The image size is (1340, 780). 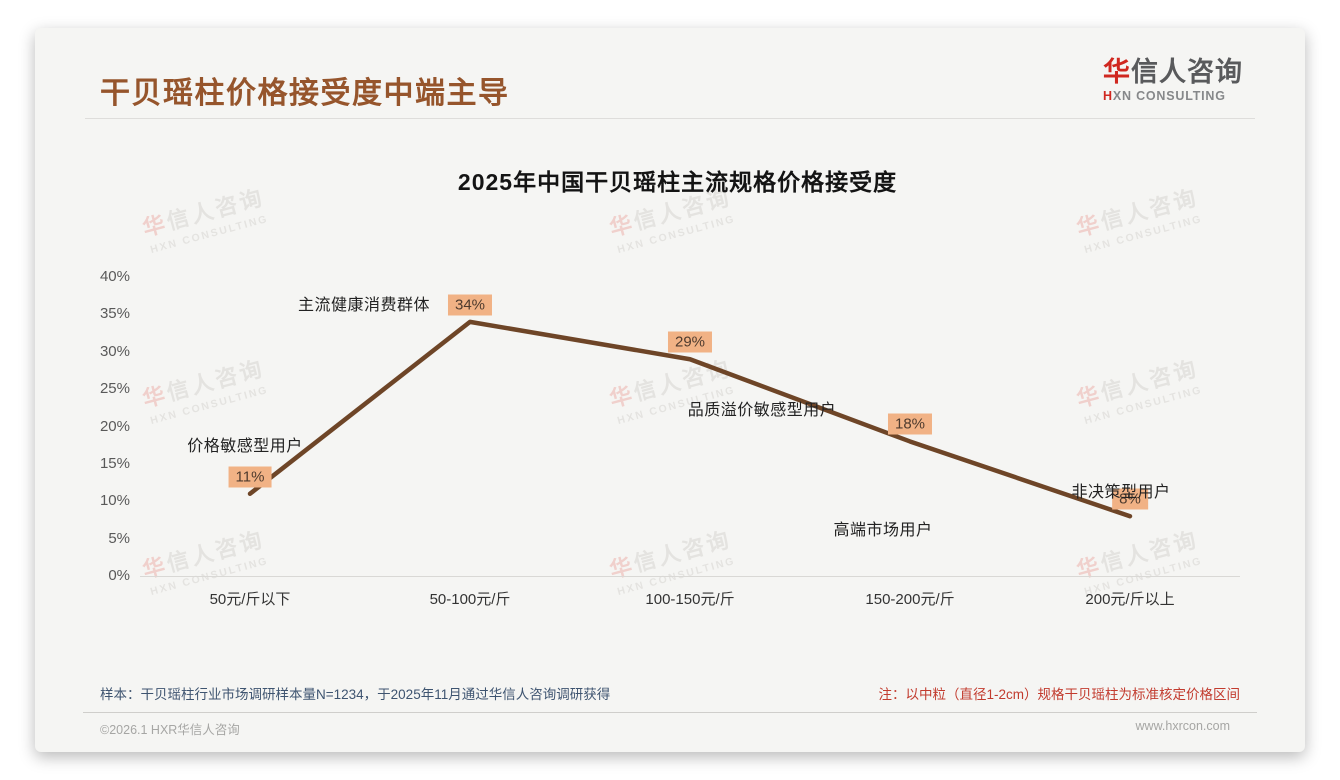 I want to click on footer-bar: ©2026.1 HXR华信人咨询 www.hxrcon.com, so click(x=665, y=728).